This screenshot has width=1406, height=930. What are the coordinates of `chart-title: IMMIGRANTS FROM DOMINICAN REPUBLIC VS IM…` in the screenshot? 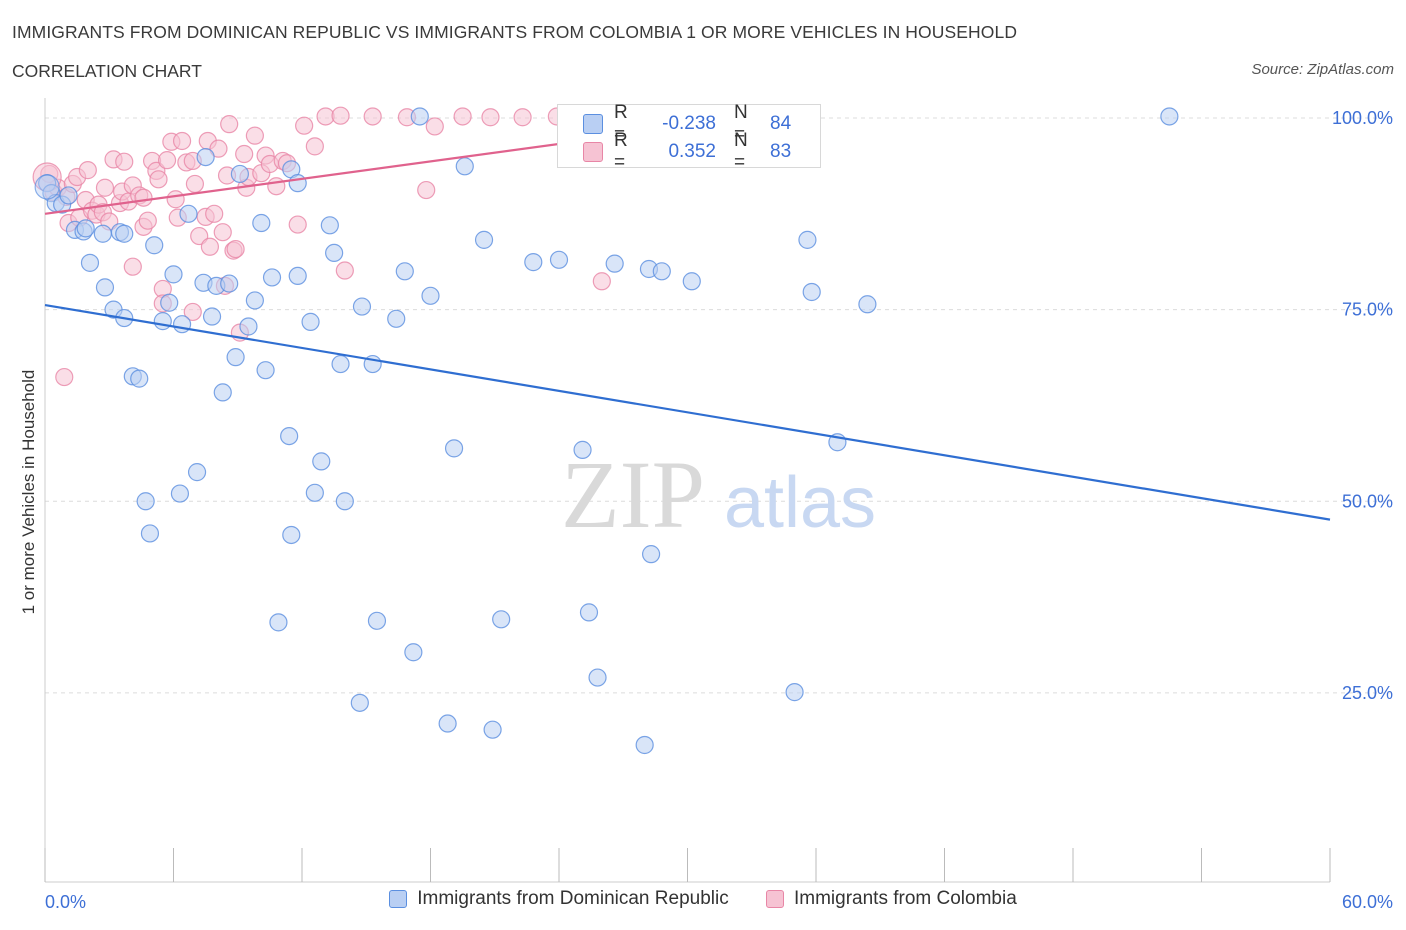 It's located at (515, 32).